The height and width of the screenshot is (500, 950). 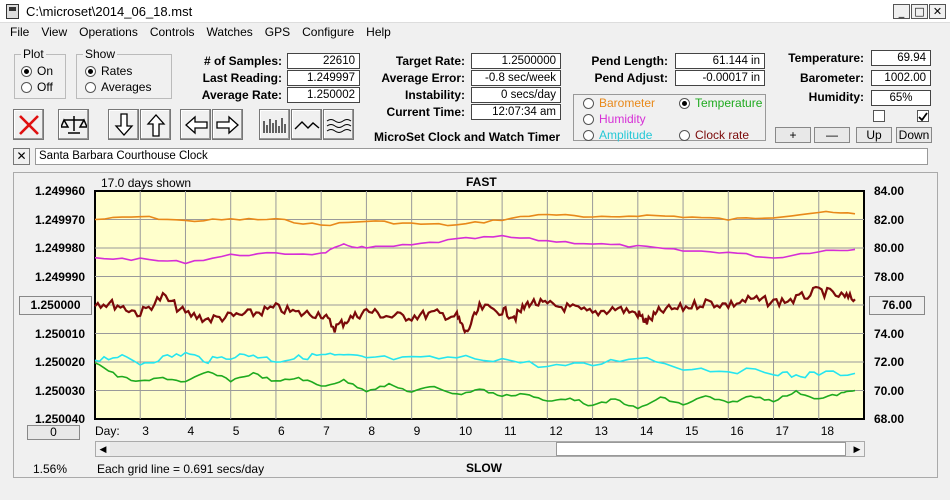 What do you see at coordinates (832, 135) in the screenshot?
I see `scale-minus-button: —` at bounding box center [832, 135].